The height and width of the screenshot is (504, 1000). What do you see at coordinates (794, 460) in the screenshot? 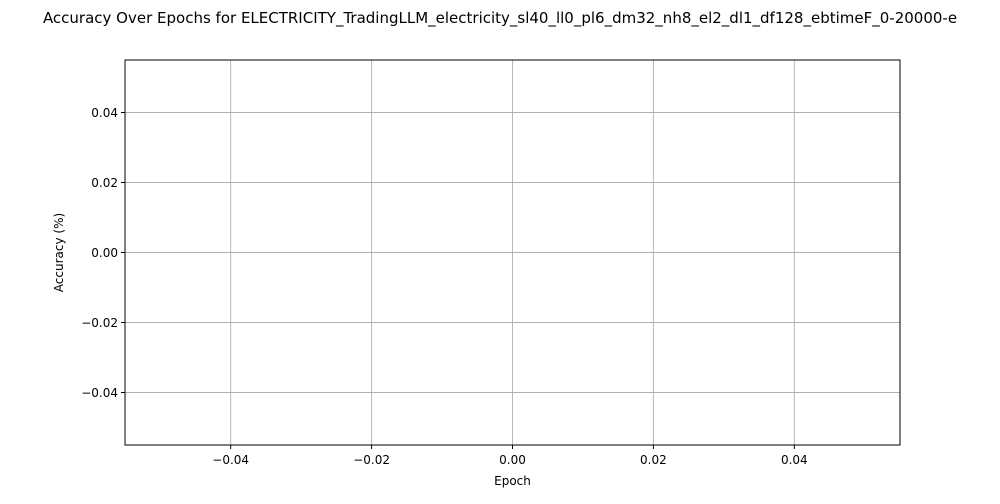
I see `x-tick-label: 0.04` at bounding box center [794, 460].